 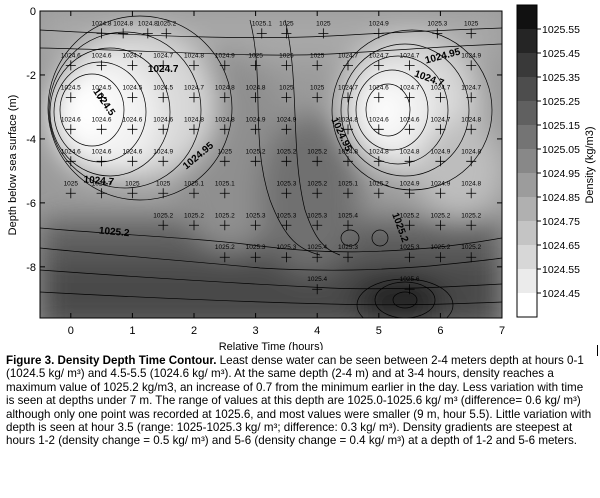 I want to click on colorbar-tick-label: 1025.25, so click(x=561, y=102).